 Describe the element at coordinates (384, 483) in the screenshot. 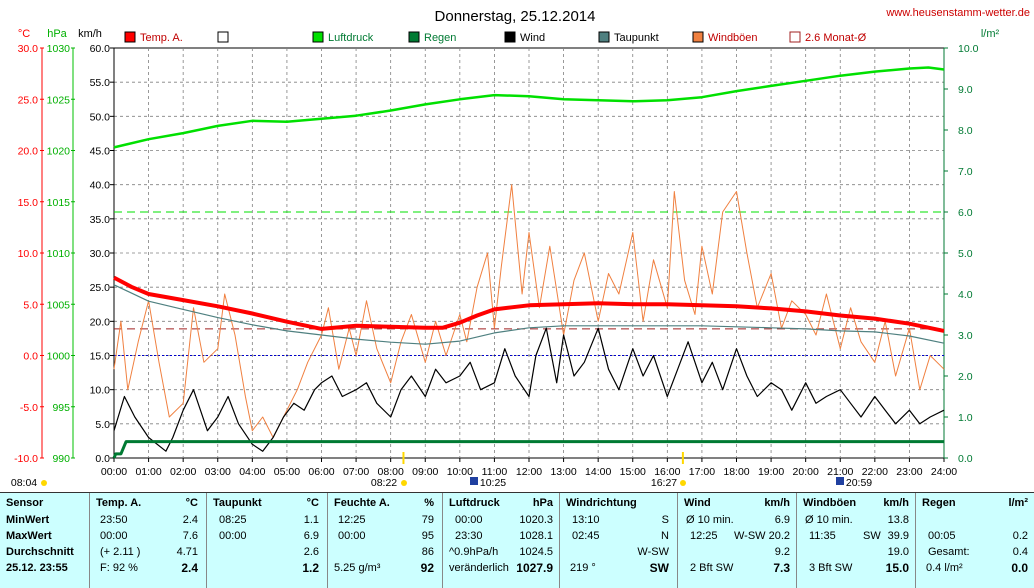

I see `marker-sunrise: 08:22` at that location.